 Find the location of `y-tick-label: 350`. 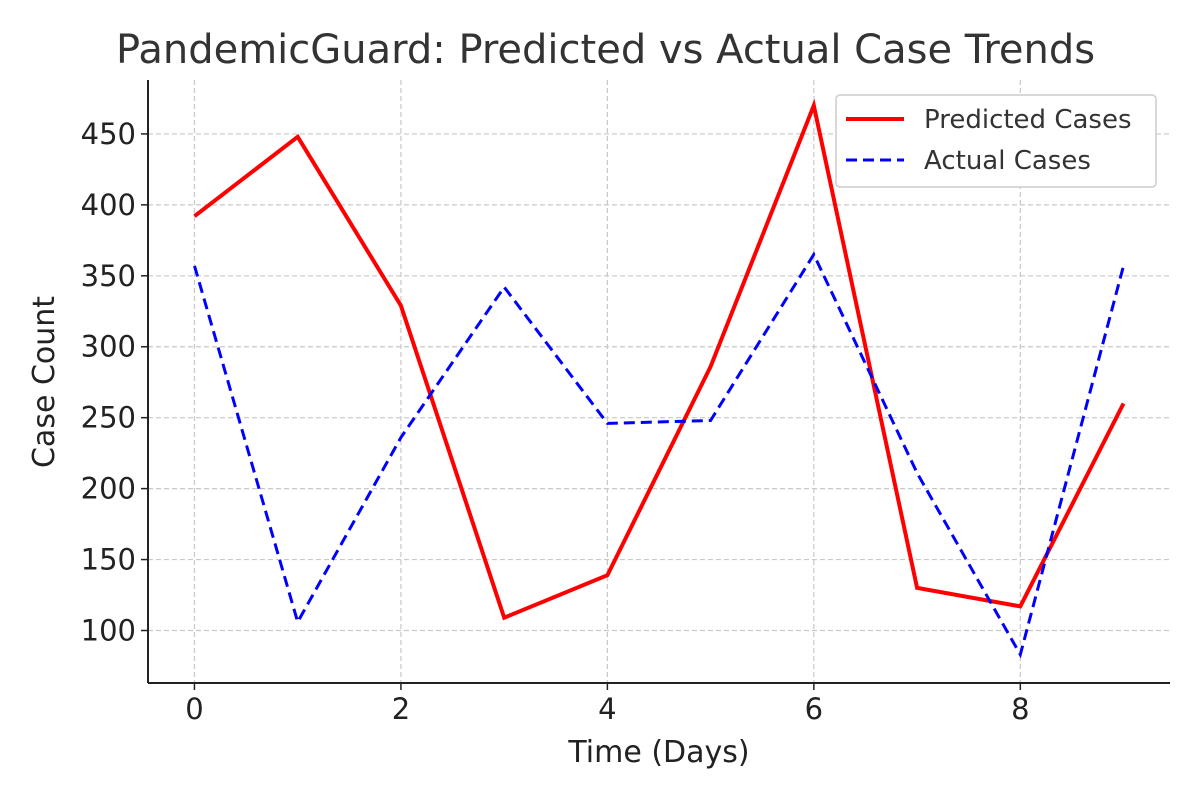

y-tick-label: 350 is located at coordinates (108, 276).